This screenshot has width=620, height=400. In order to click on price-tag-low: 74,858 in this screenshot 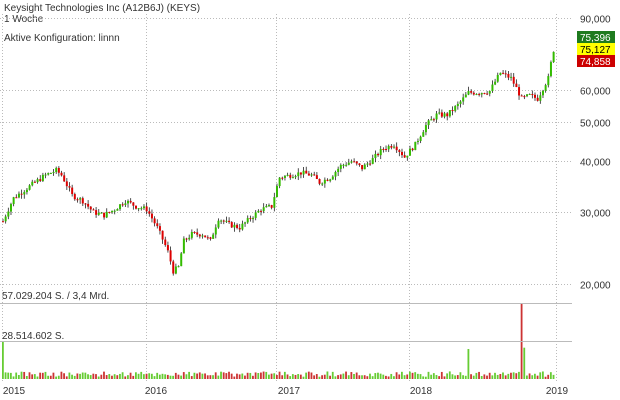, I will do `click(596, 61)`.